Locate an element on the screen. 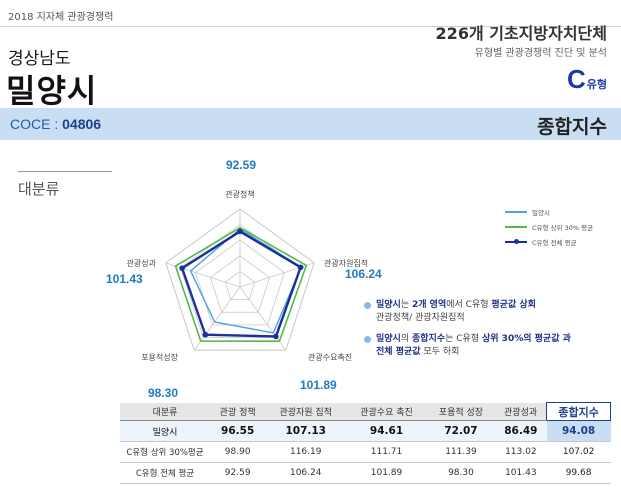 This screenshot has width=621, height=494. table-cell: 111.71 is located at coordinates (386, 452).